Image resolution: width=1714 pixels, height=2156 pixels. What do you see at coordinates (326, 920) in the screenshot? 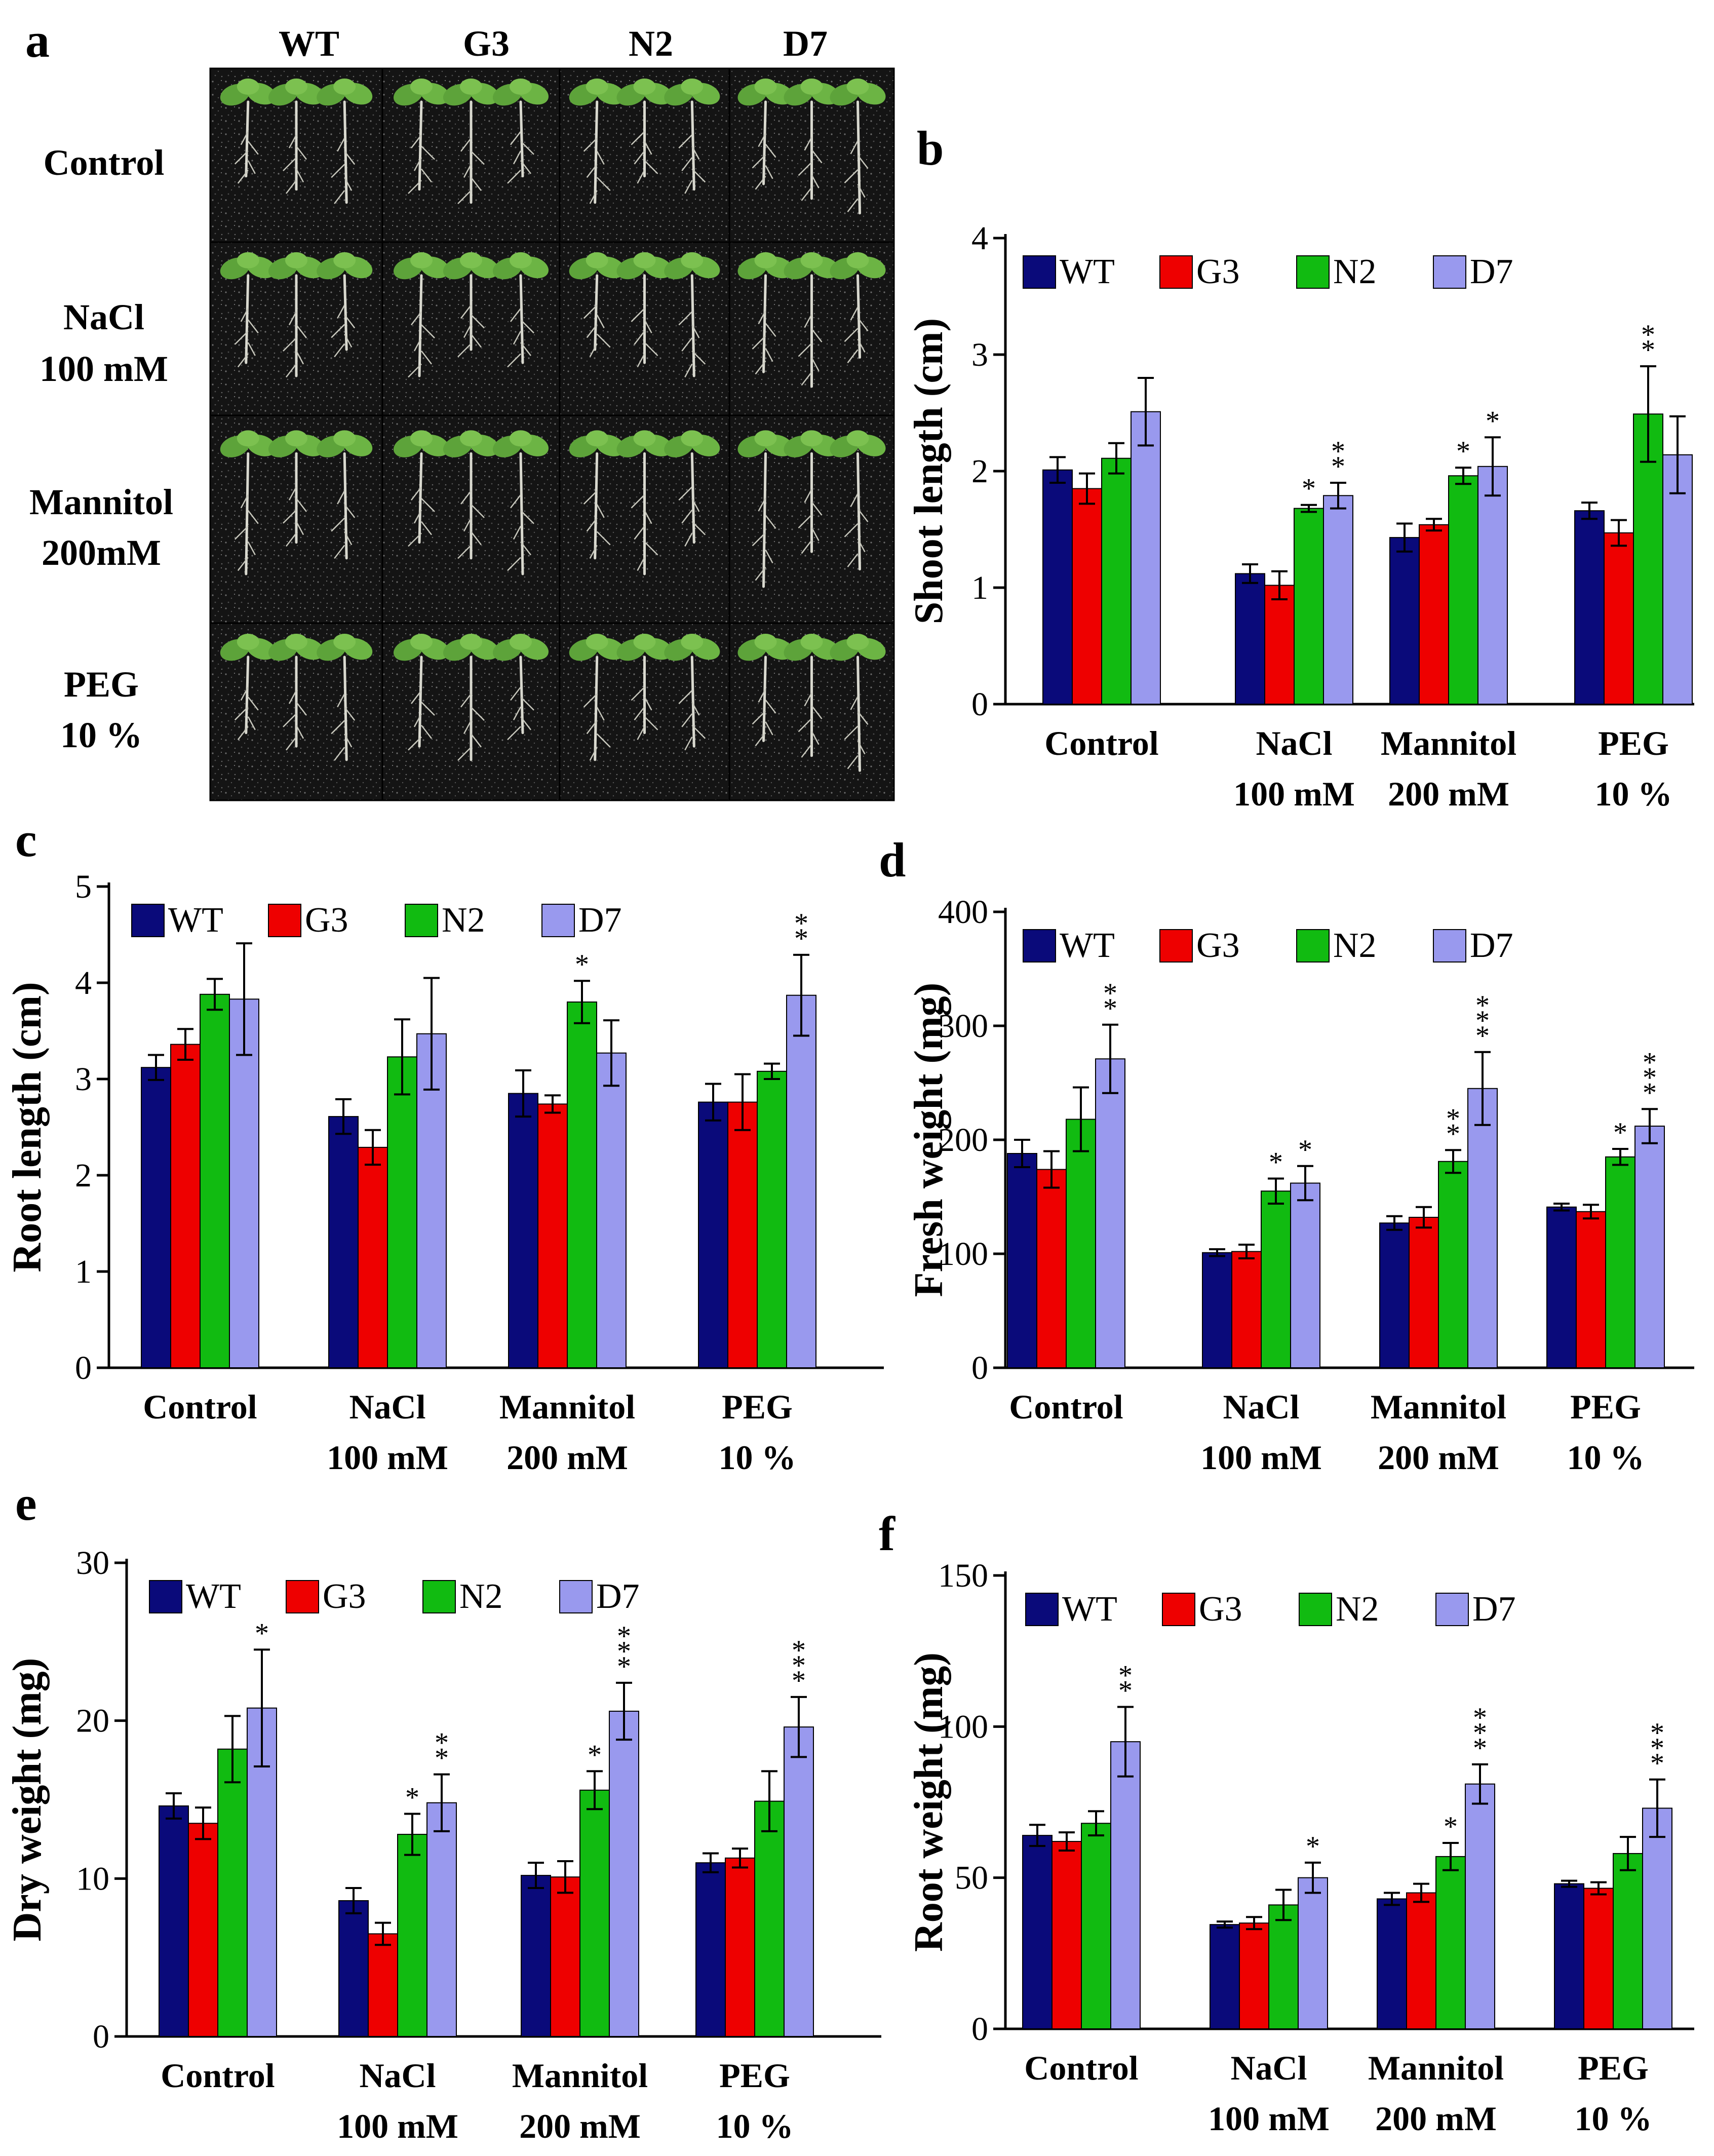
I see `legend-label: G3` at bounding box center [326, 920].